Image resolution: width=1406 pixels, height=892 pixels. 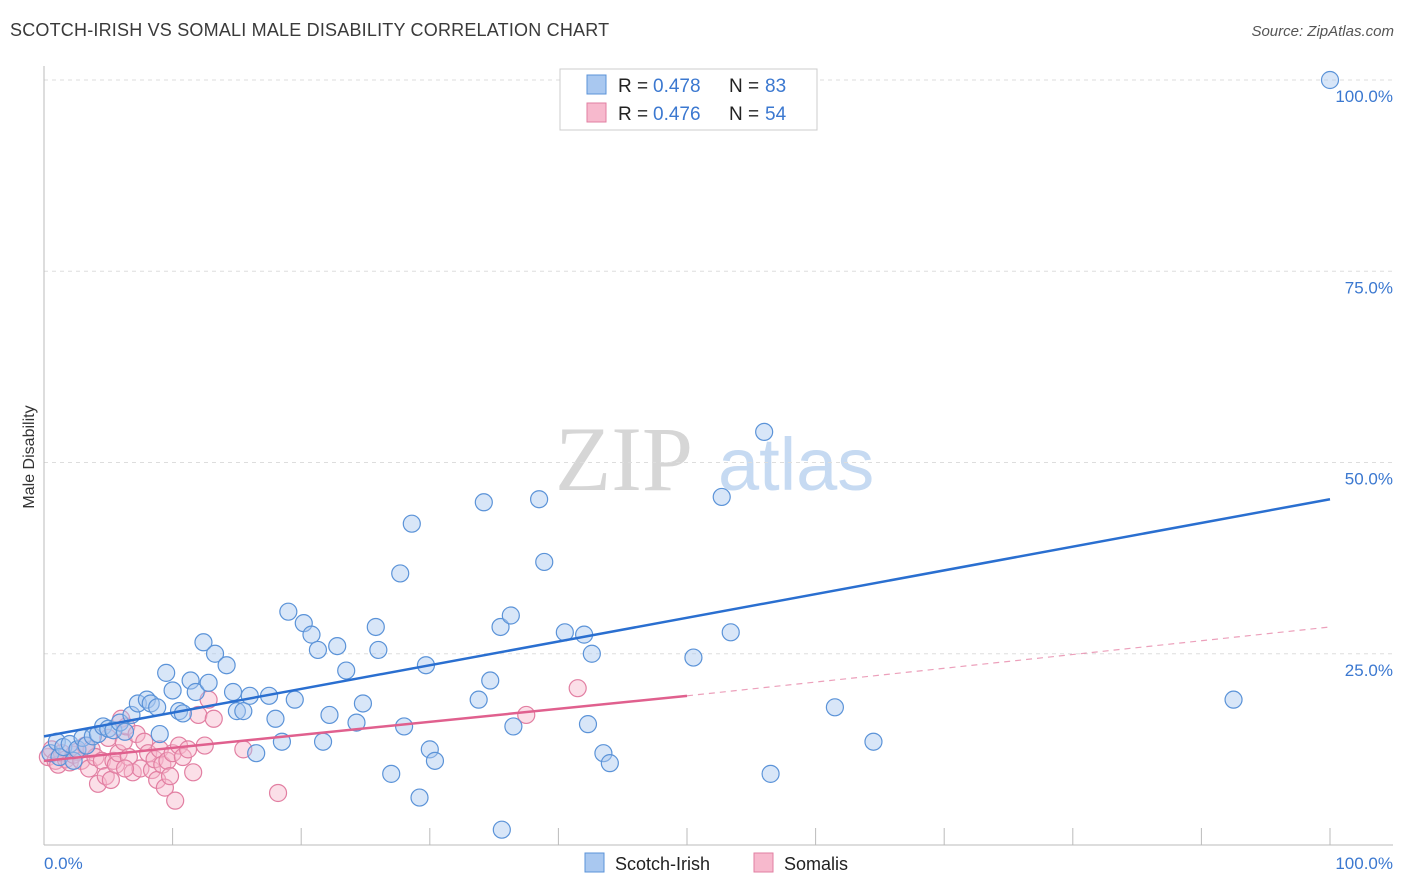 I want to click on watermark-zip: ZIP, so click(x=624, y=459).